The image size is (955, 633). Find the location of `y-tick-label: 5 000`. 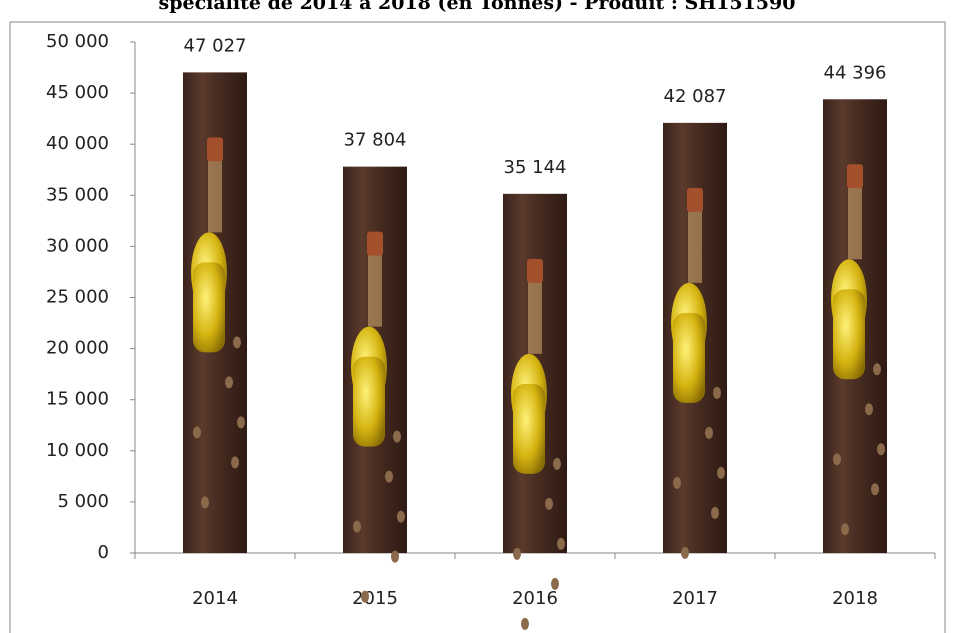

y-tick-label: 5 000 is located at coordinates (83, 501).